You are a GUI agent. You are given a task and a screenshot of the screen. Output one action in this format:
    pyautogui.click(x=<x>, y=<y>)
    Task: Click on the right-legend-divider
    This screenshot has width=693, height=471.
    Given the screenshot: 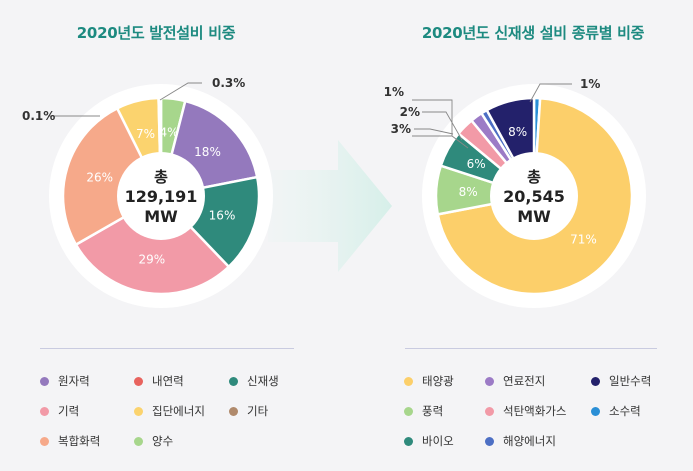 What is the action you would take?
    pyautogui.click(x=531, y=348)
    